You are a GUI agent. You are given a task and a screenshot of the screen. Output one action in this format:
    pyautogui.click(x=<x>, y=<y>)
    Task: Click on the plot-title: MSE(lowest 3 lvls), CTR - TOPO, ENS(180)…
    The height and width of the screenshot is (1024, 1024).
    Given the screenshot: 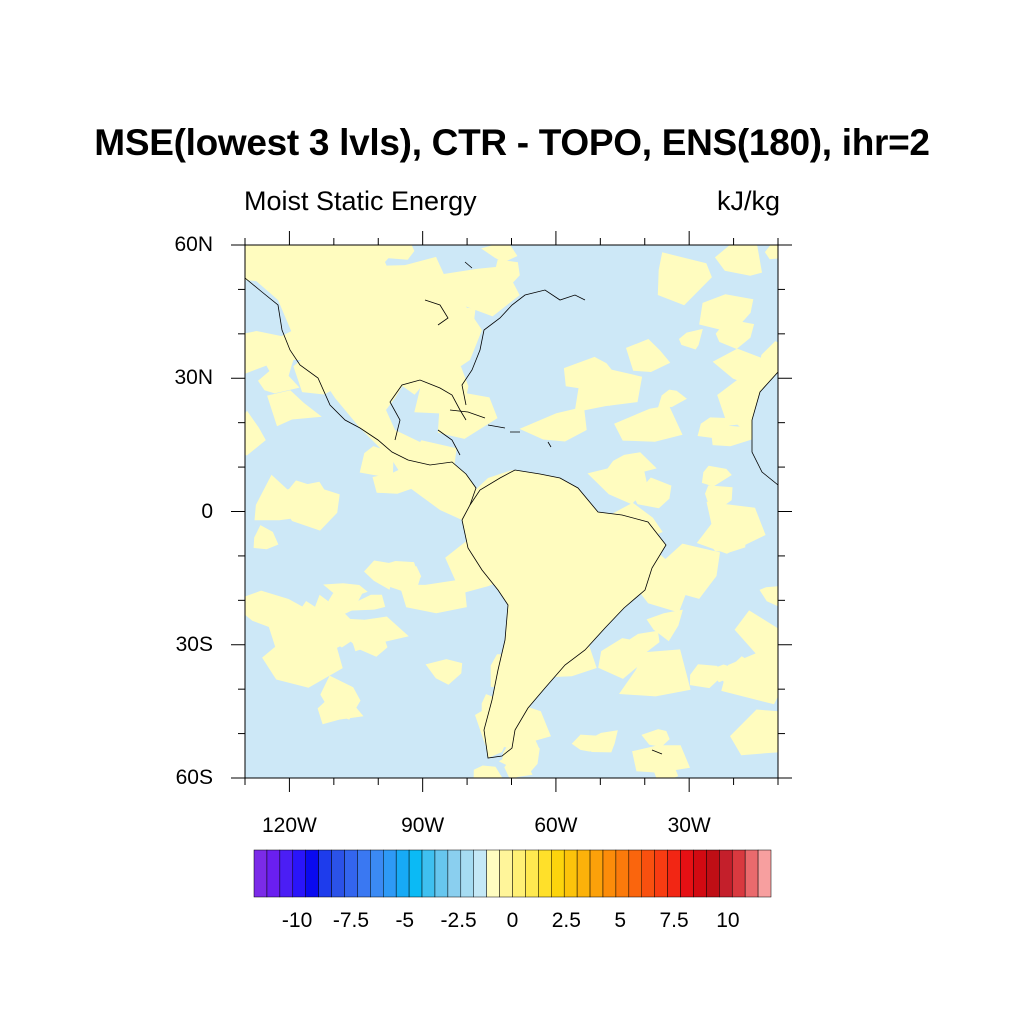 What is the action you would take?
    pyautogui.click(x=512, y=142)
    